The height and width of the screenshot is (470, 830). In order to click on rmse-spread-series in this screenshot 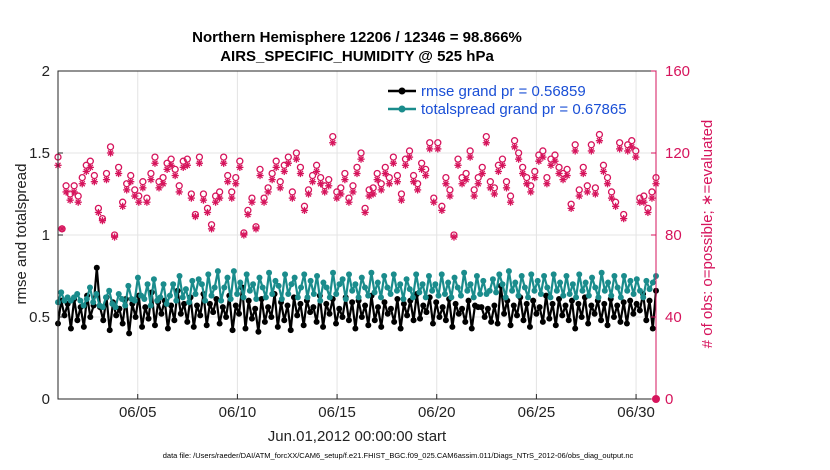, I will do `click(357, 300)`.